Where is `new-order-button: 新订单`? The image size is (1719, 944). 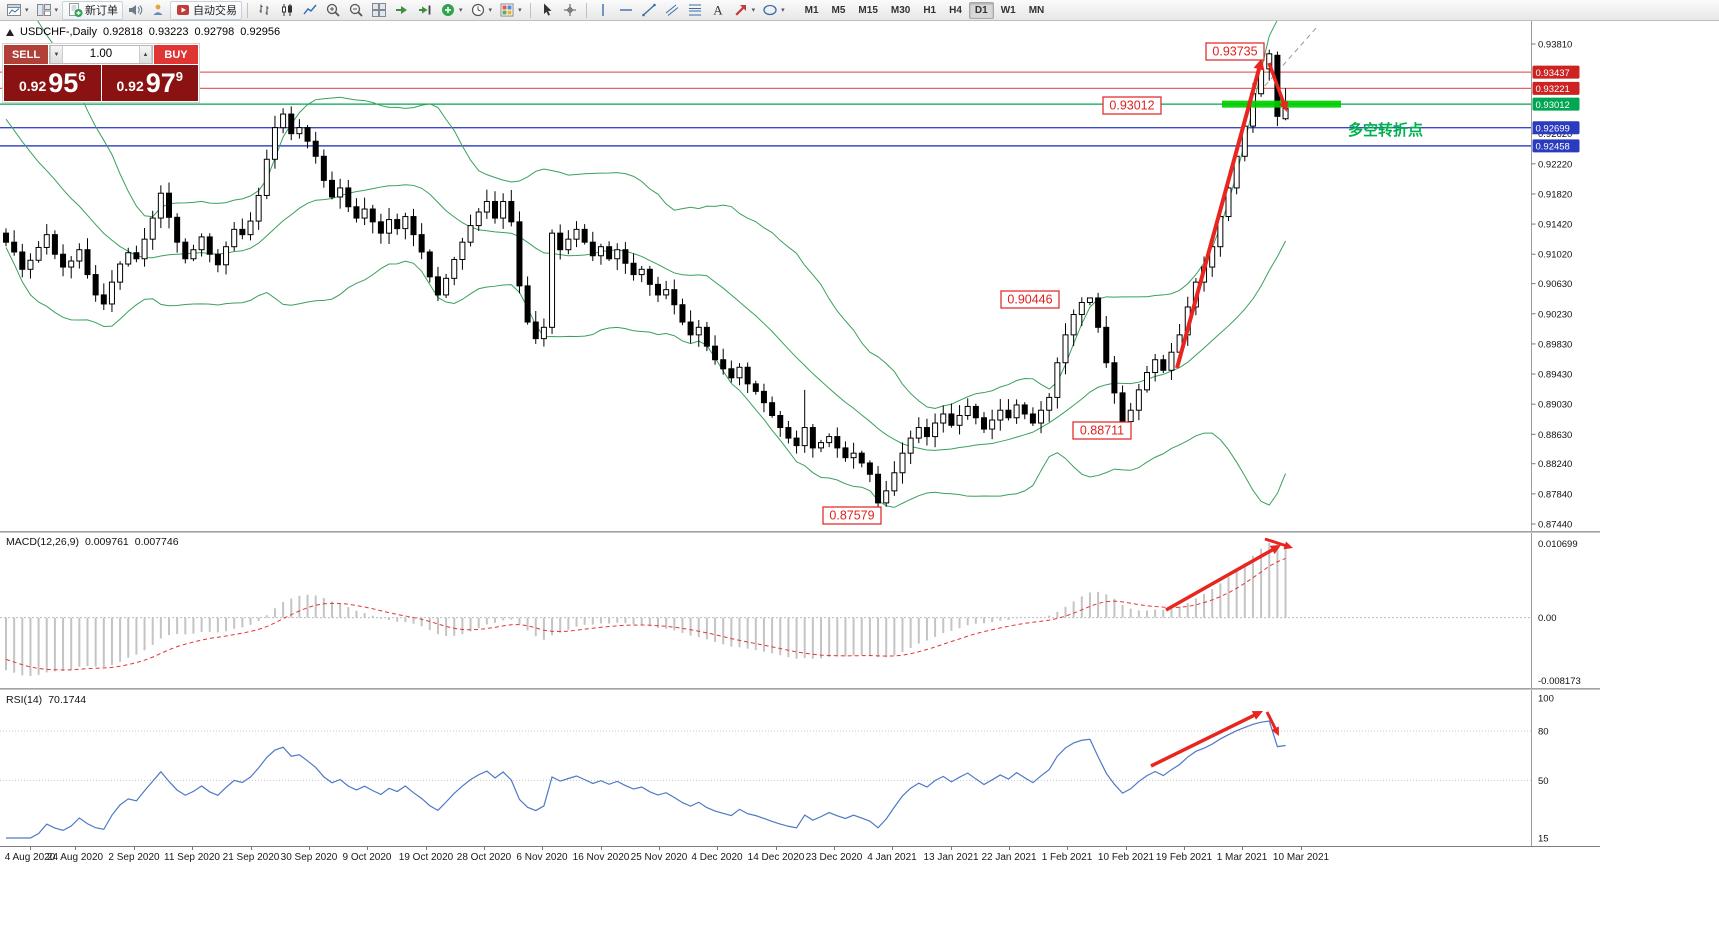
new-order-button: 新订单 is located at coordinates (93, 10).